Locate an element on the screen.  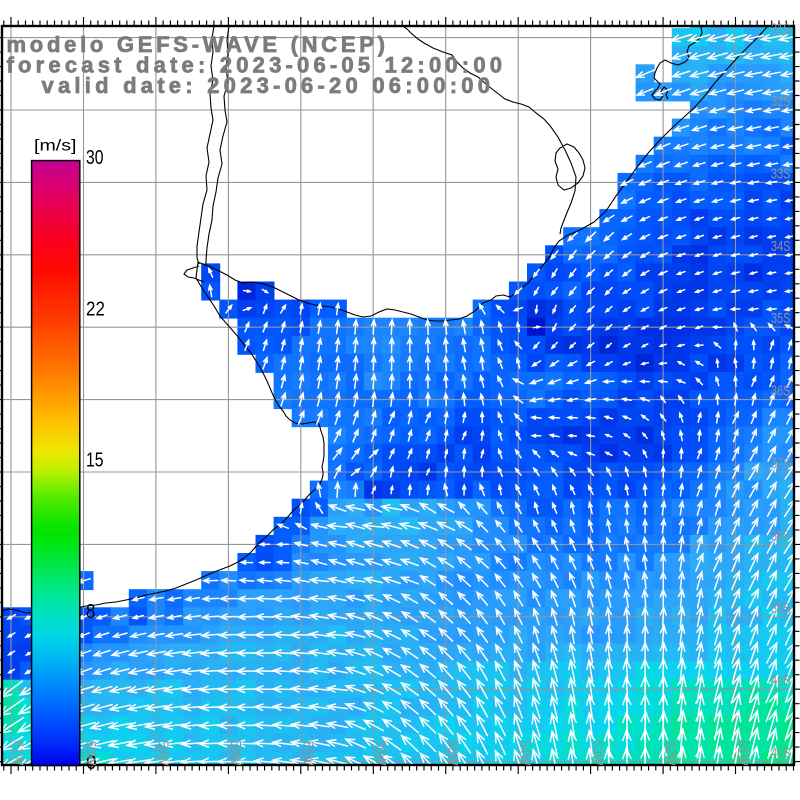
svg-text: [m/s] is located at coordinates (55, 146).